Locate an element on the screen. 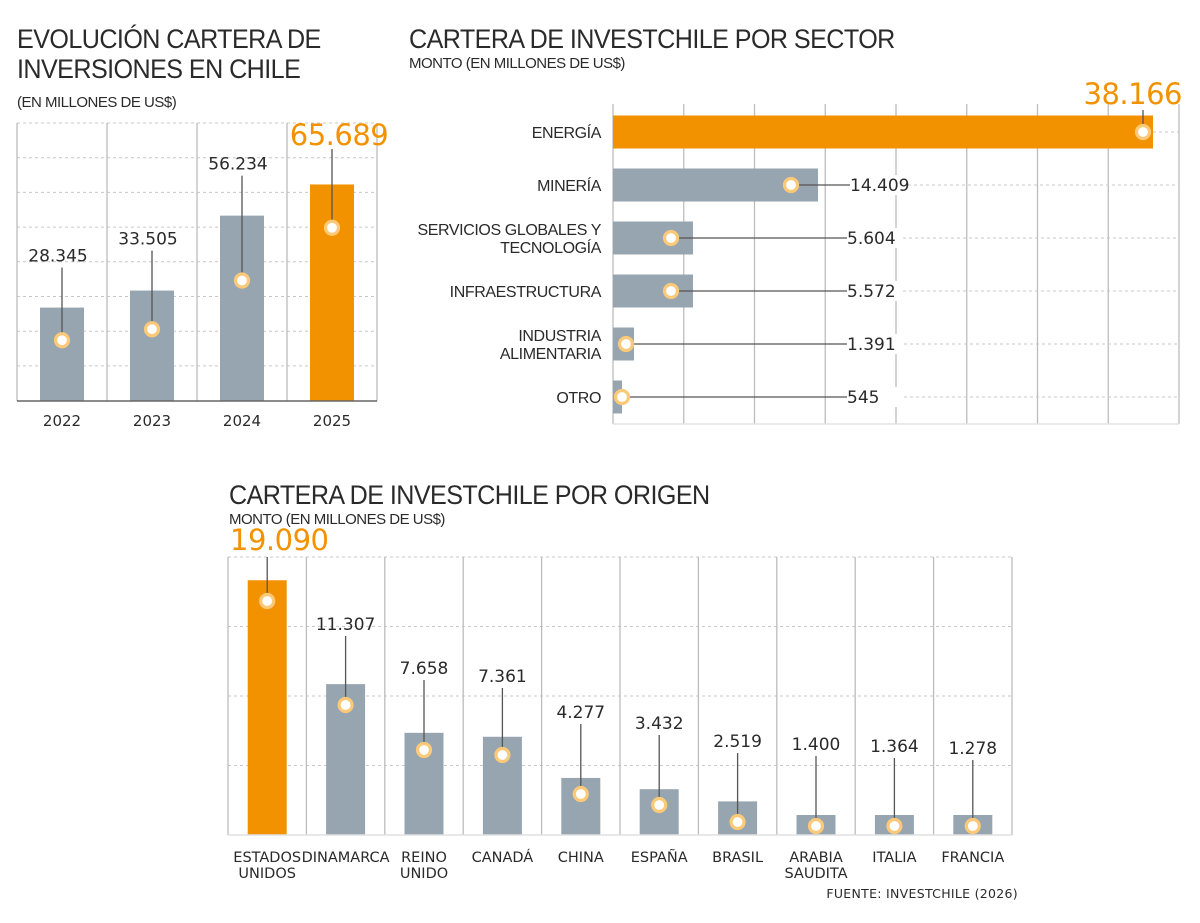  x-tick-label: 2025 is located at coordinates (332, 421).